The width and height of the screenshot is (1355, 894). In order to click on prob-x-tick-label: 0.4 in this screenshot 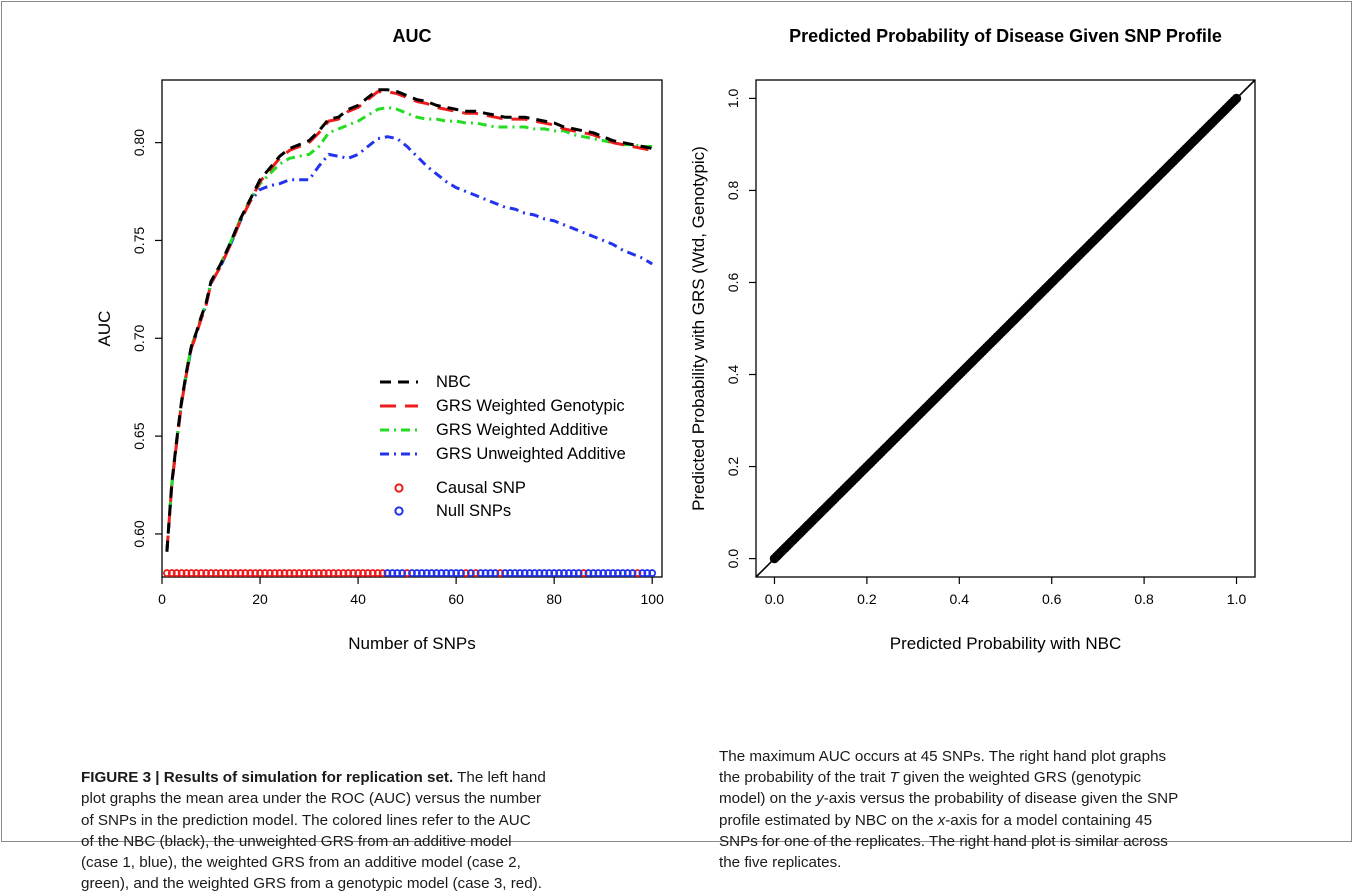, I will do `click(960, 599)`.